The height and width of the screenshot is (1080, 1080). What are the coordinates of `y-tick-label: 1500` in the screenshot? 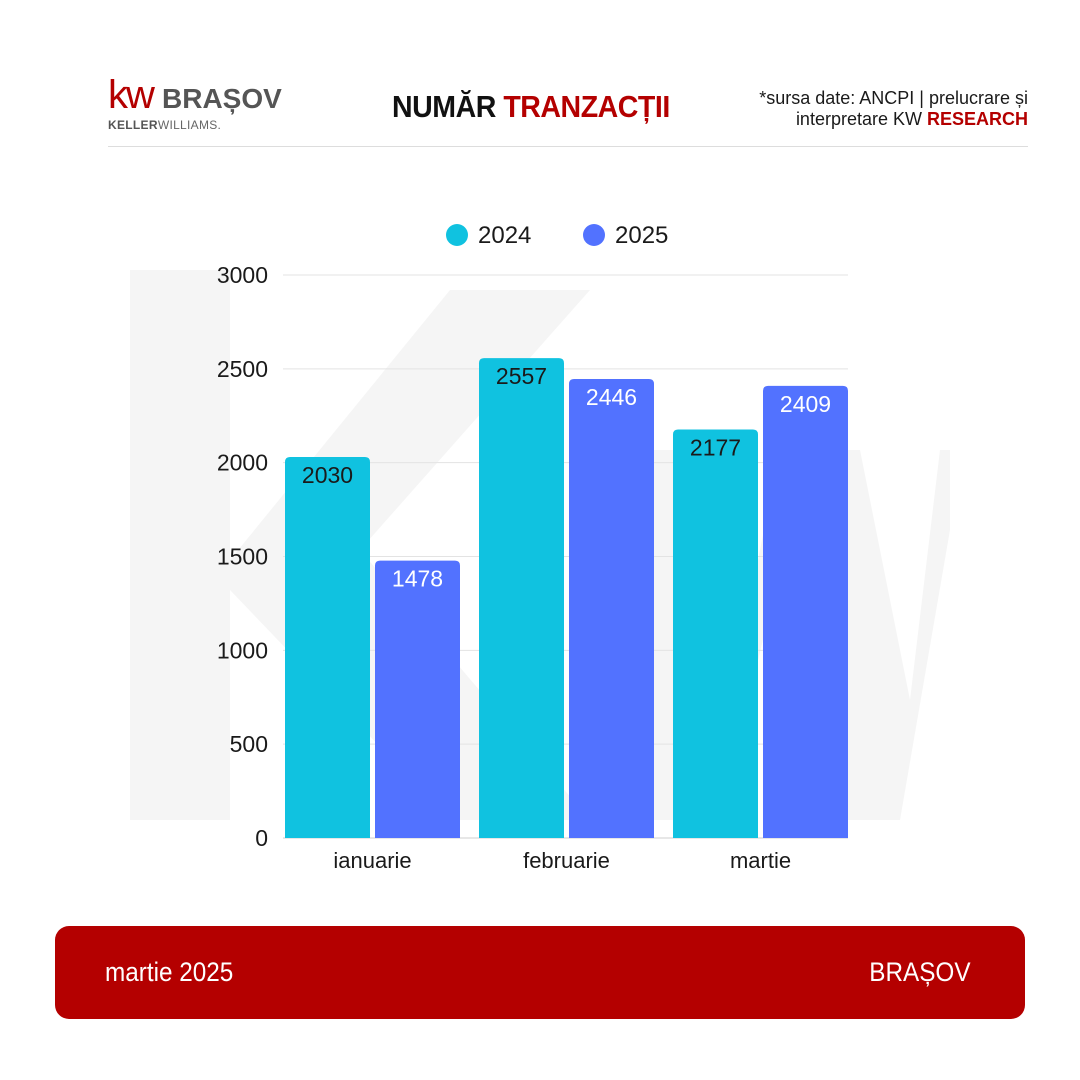 It's located at (242, 557).